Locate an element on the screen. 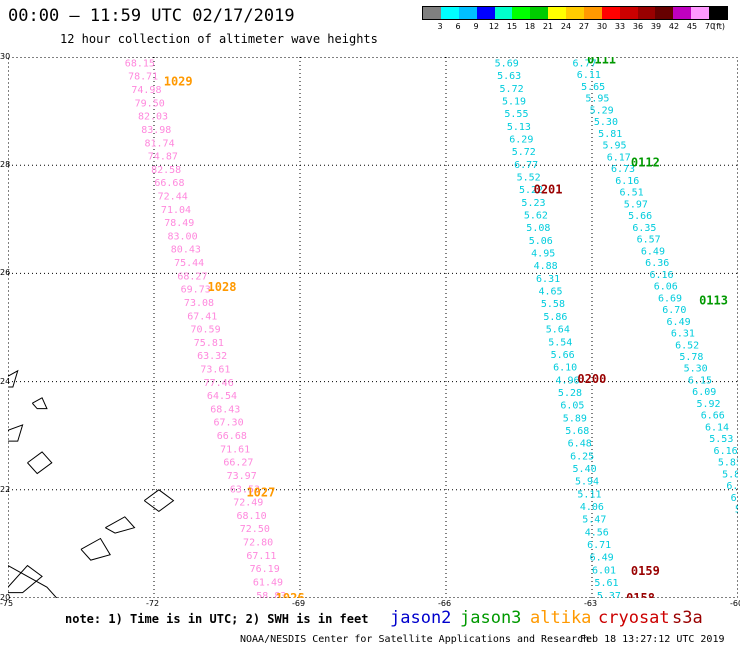  wave-height-value: 77.46 is located at coordinates (219, 383).